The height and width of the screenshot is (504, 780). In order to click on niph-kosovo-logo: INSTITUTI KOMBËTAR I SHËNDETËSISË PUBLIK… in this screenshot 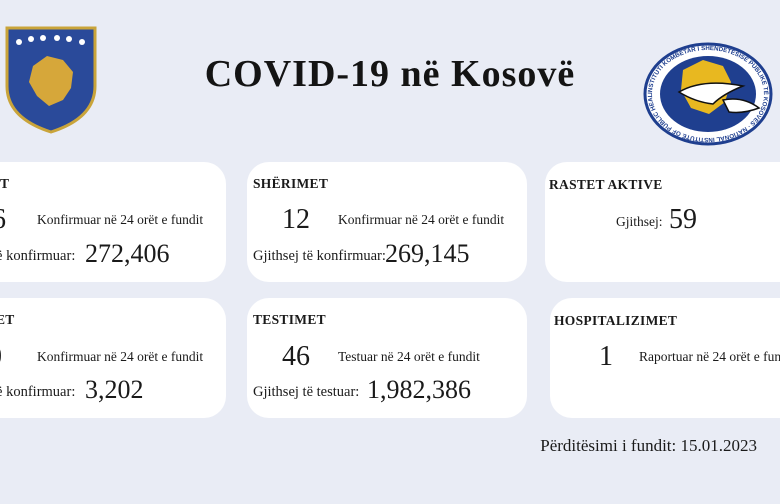, I will do `click(707, 94)`.